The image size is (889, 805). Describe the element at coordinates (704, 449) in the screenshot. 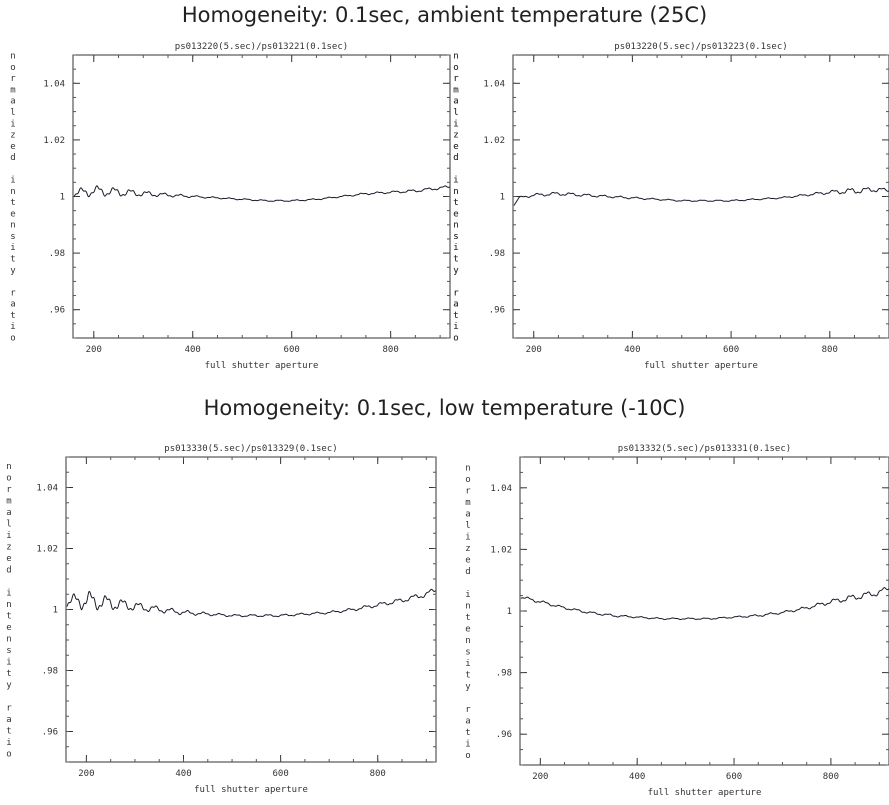

I see `chart-title: ps013332(5.sec)/ps013331(0.1sec)` at that location.